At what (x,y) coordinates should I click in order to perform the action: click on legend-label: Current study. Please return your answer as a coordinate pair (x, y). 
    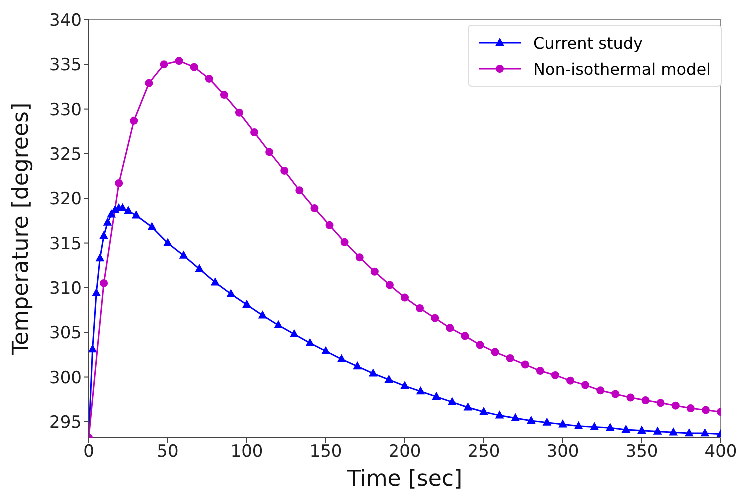
    Looking at the image, I should click on (588, 43).